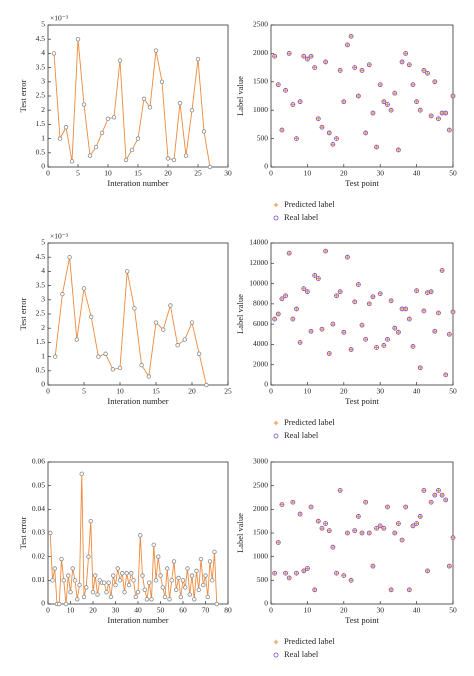 Image resolution: width=474 pixels, height=676 pixels. What do you see at coordinates (228, 610) in the screenshot?
I see `x-tick-label: 80` at bounding box center [228, 610].